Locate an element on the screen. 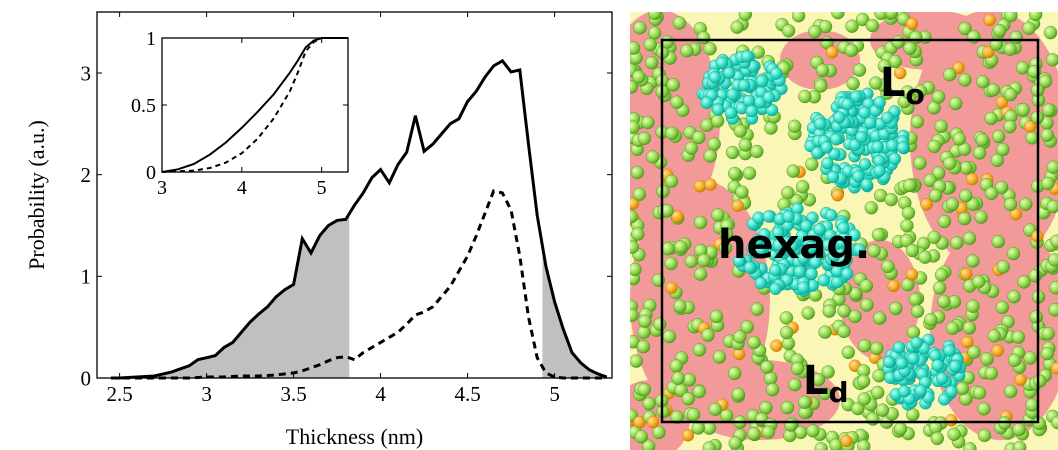 The width and height of the screenshot is (1058, 450). y-tick-label: 0 is located at coordinates (151, 173).